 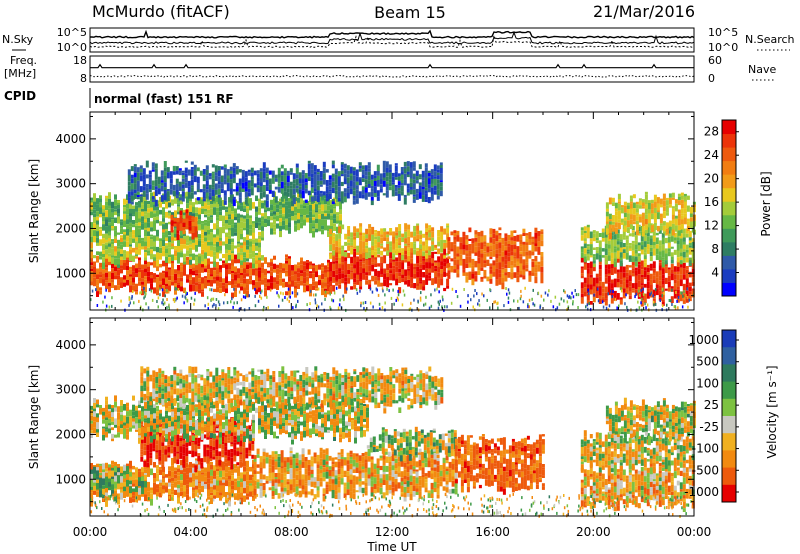 What do you see at coordinates (715, 60) in the screenshot?
I see `nave-tick-top: 60` at bounding box center [715, 60].